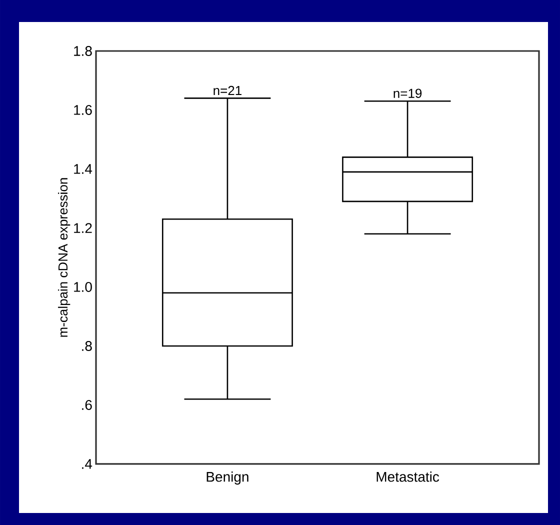 The height and width of the screenshot is (525, 560). I want to click on y-tick-label: 1.8, so click(83, 51).